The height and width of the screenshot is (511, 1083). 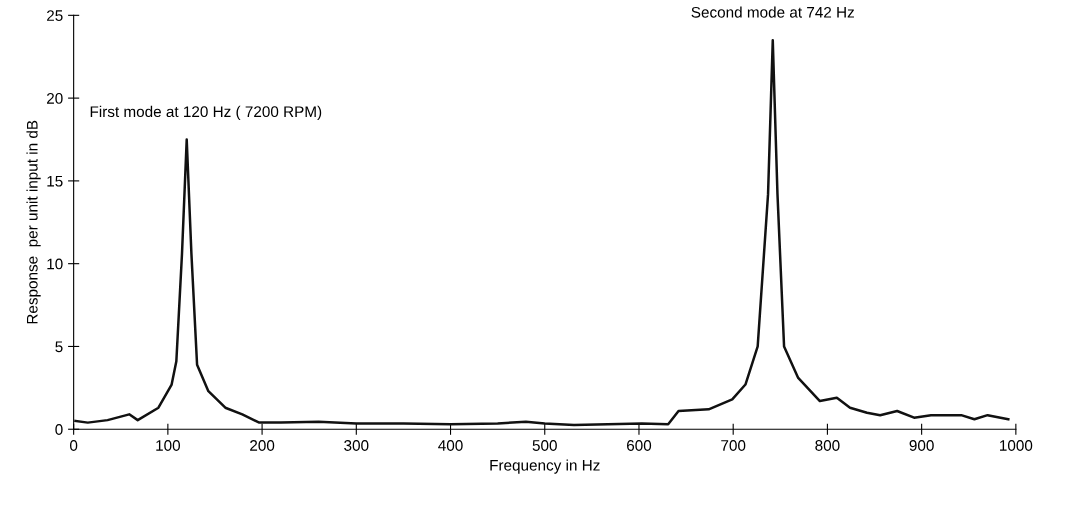 I want to click on y-tick-label: 20, so click(x=55, y=98).